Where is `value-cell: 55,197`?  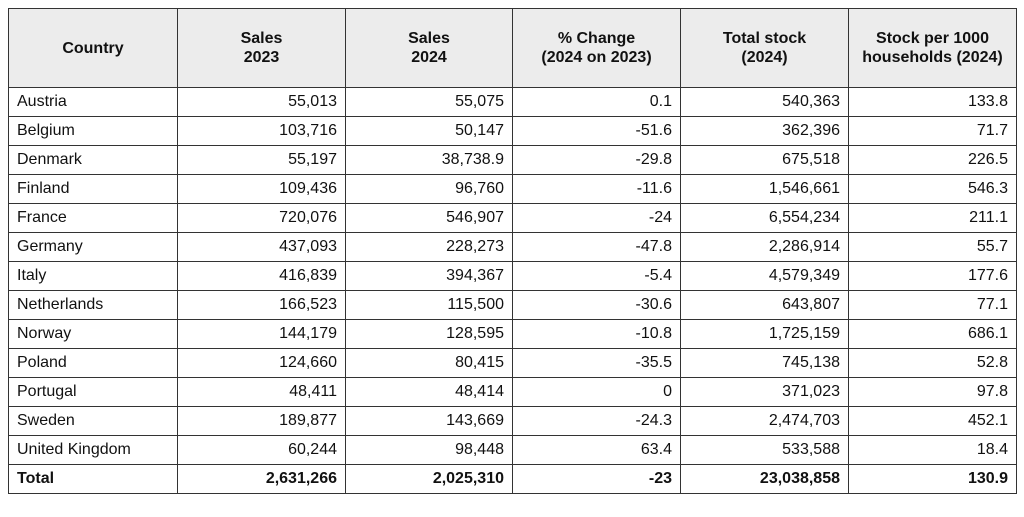 value-cell: 55,197 is located at coordinates (261, 160).